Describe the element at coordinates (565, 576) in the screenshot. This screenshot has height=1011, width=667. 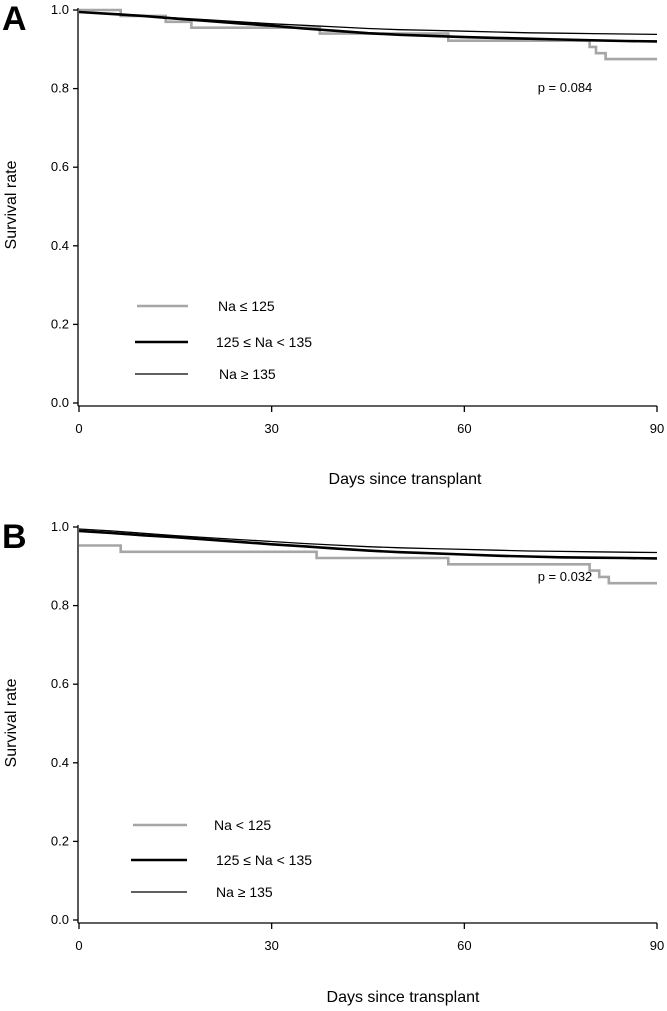
I see `p-value-annotation: p = 0.032` at that location.